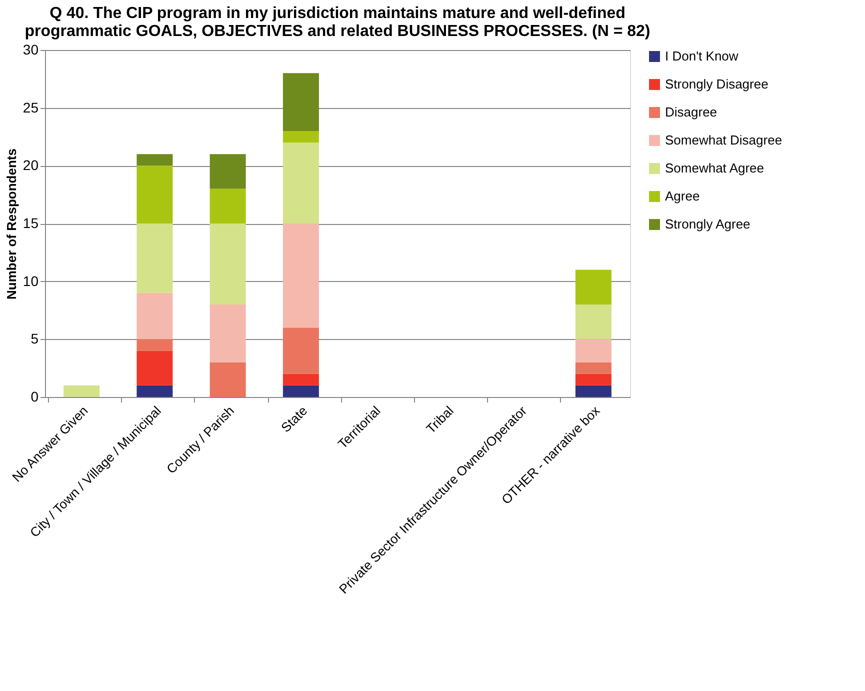  Describe the element at coordinates (682, 196) in the screenshot. I see `legend-label: Agree` at that location.